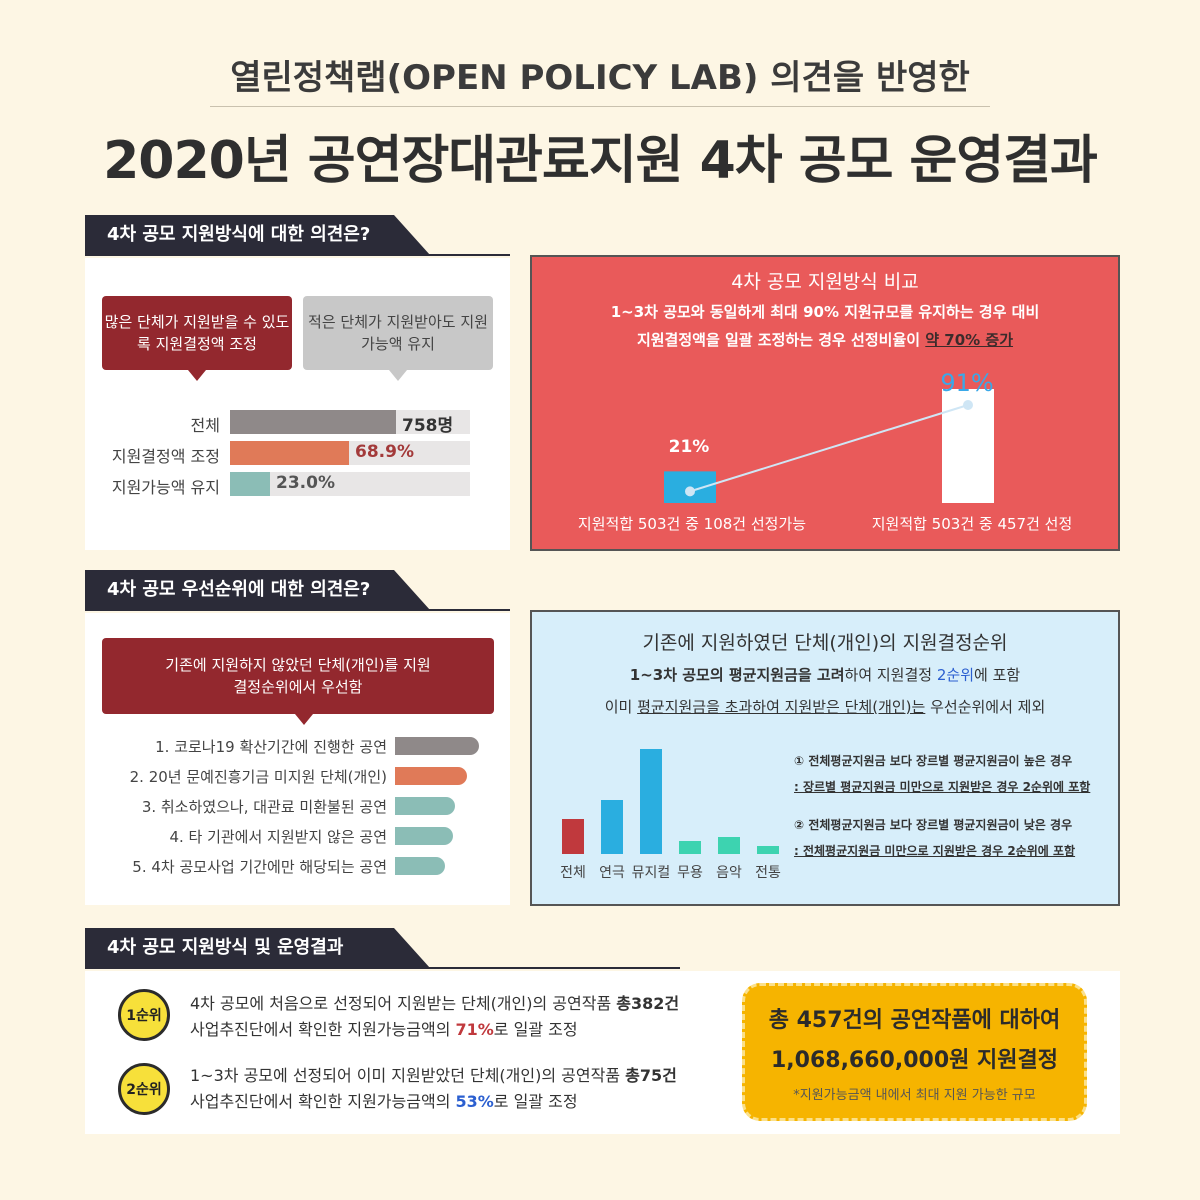 The image size is (1200, 1200). I want to click on section2-tab-line, so click(297, 610).